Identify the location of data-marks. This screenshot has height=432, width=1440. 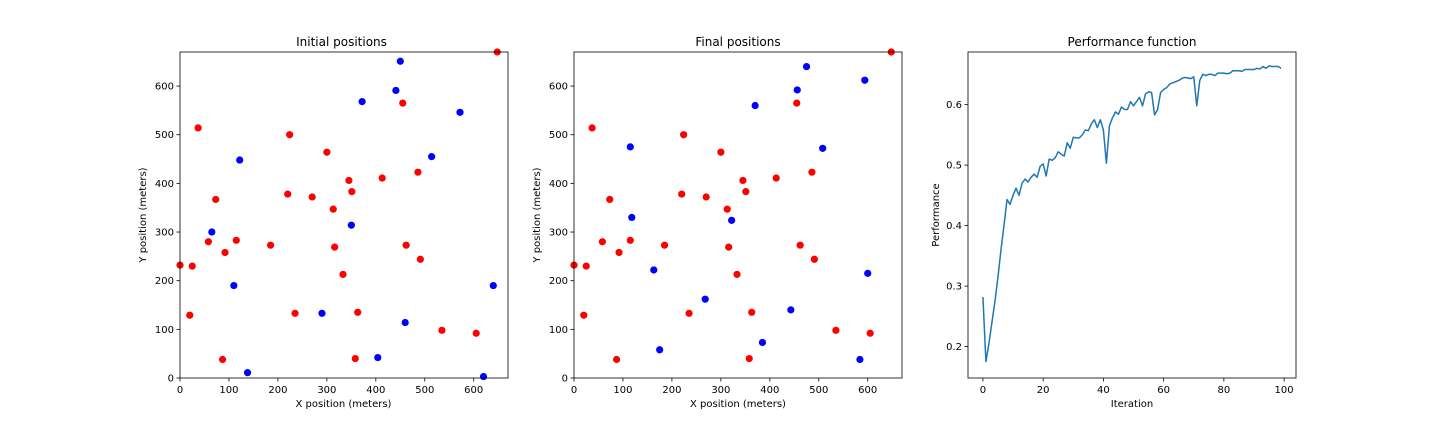
(1132, 214).